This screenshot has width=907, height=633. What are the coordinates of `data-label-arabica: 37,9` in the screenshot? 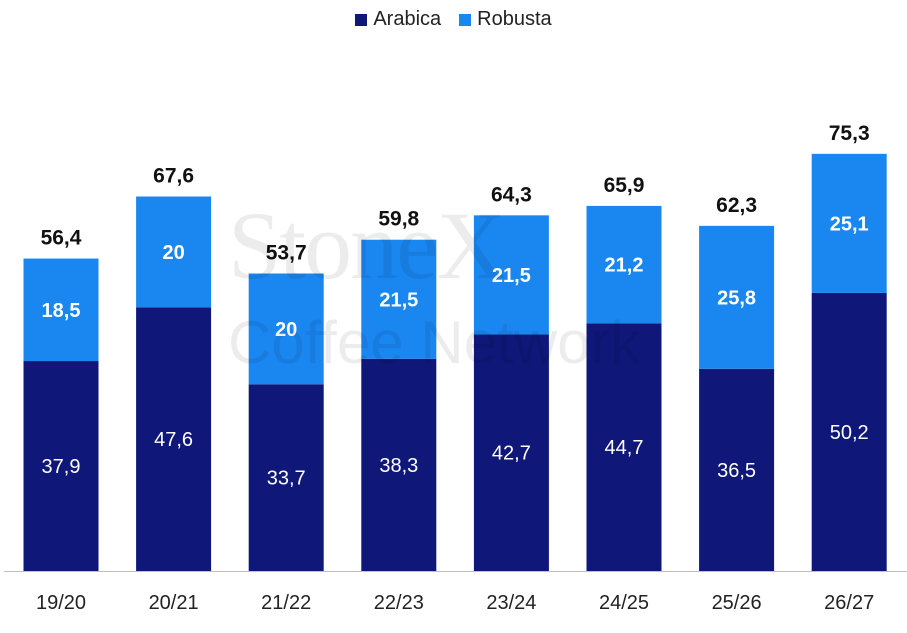 It's located at (61, 467).